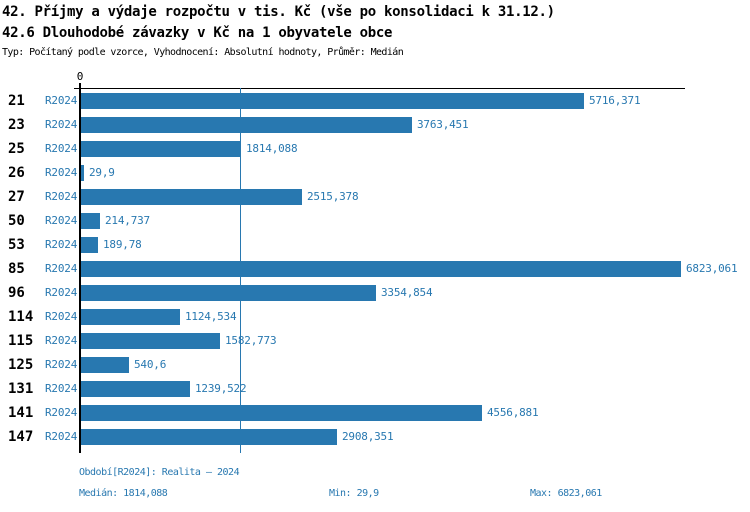 This screenshot has height=512, width=750. Describe the element at coordinates (16, 149) in the screenshot. I see `row-category-label: 25` at that location.